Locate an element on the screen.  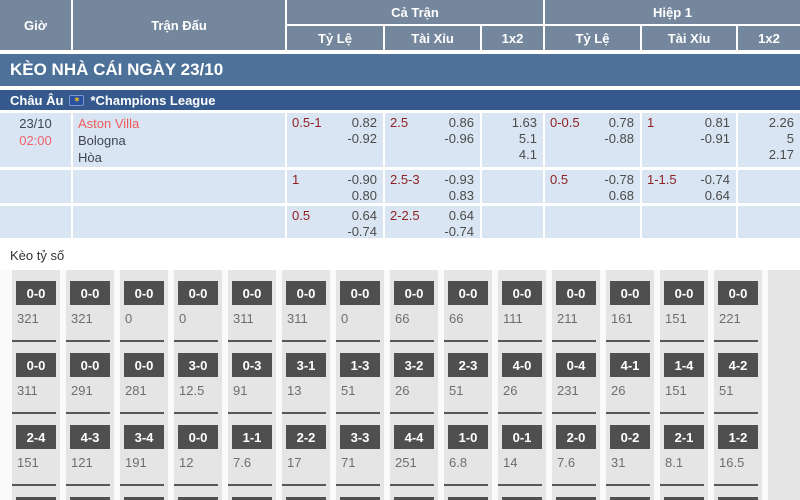
score-box: 1-2 is located at coordinates (738, 437).